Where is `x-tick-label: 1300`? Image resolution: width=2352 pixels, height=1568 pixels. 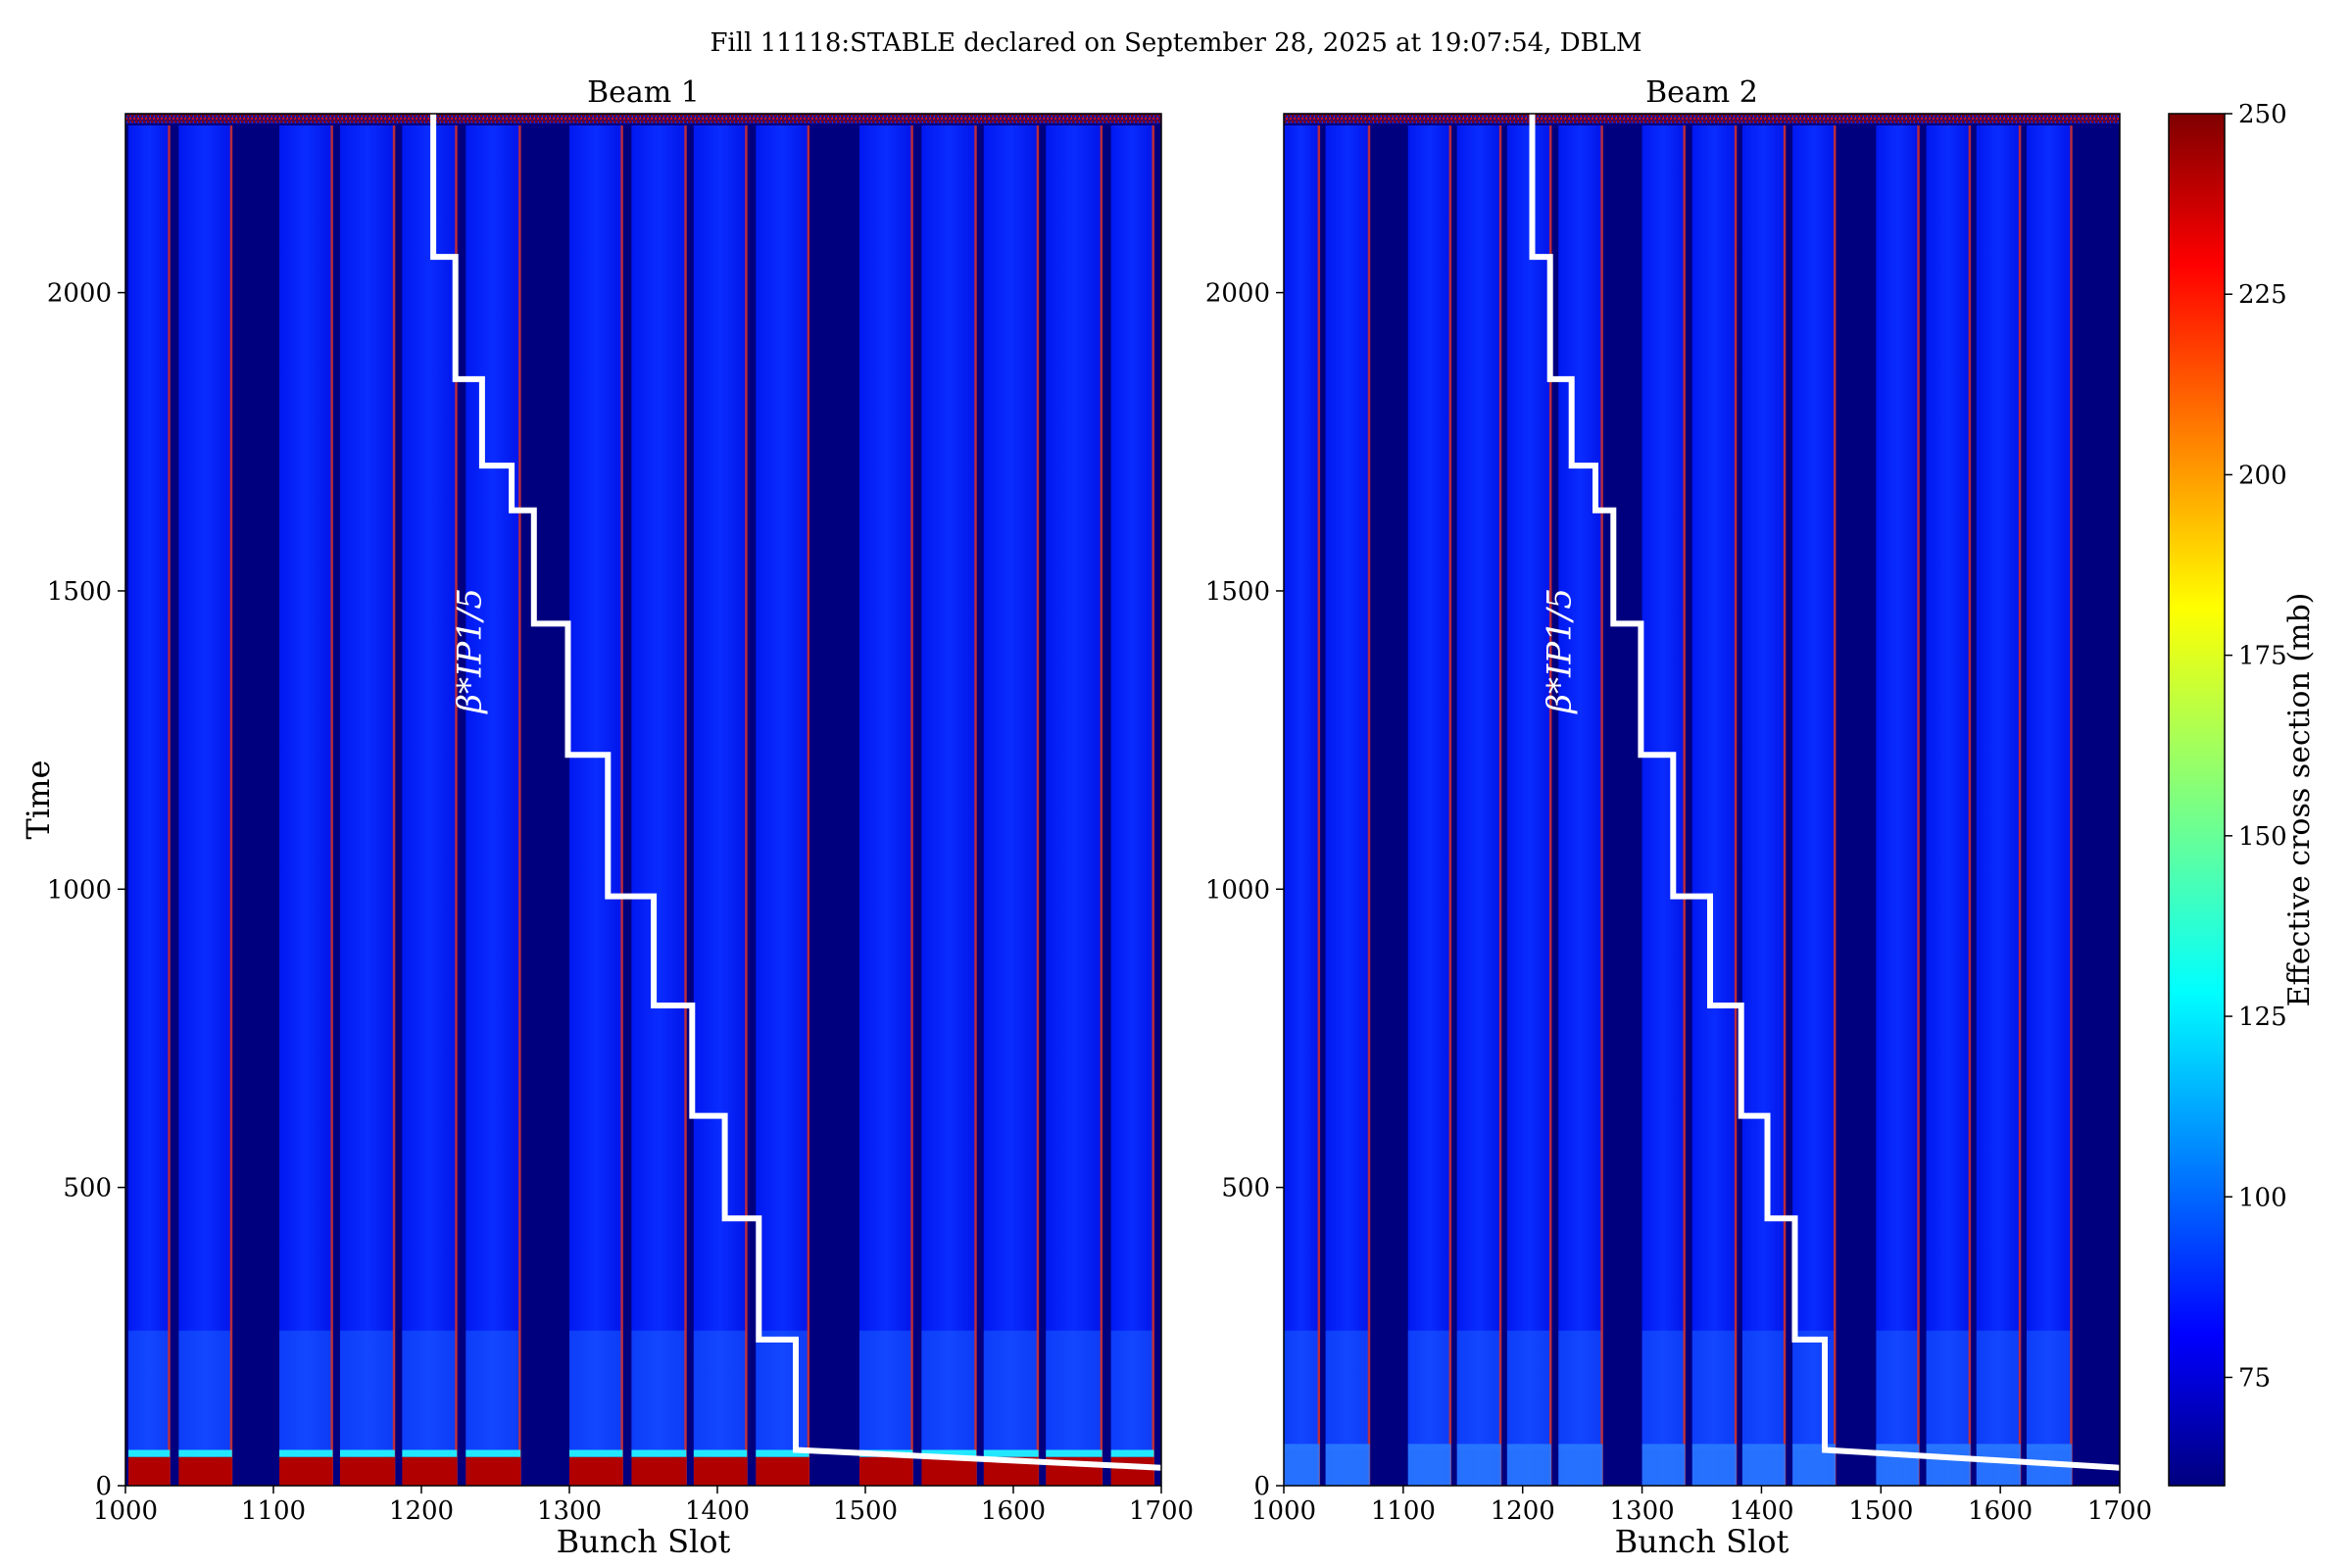 x-tick-label: 1300 is located at coordinates (569, 1511).